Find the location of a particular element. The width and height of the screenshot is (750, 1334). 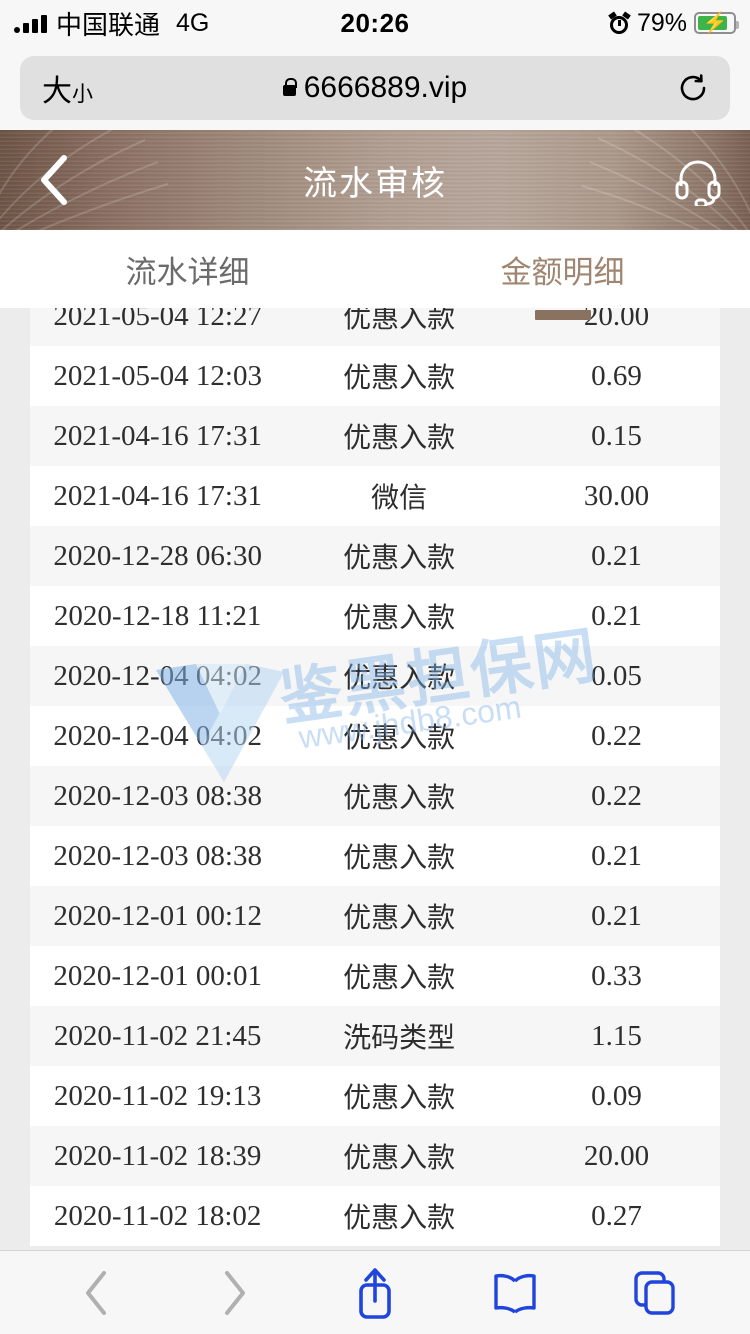

tab-bar: 流水详细 金额明细 is located at coordinates (375, 275).